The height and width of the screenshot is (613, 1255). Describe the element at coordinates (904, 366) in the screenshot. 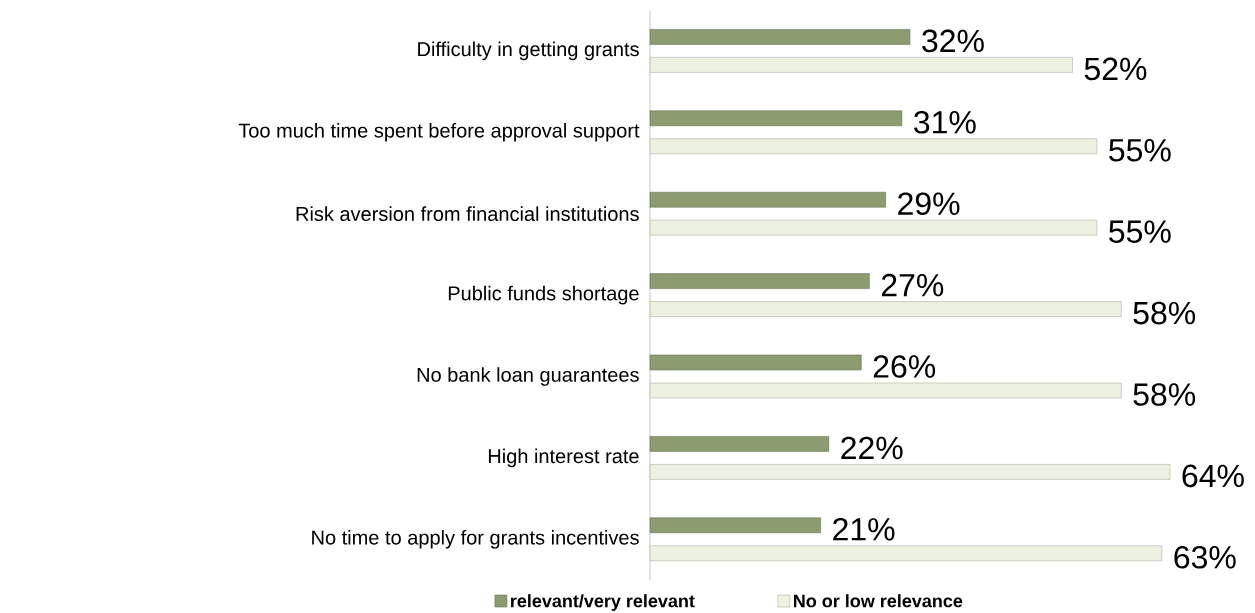

I see `data-label: 26%` at that location.